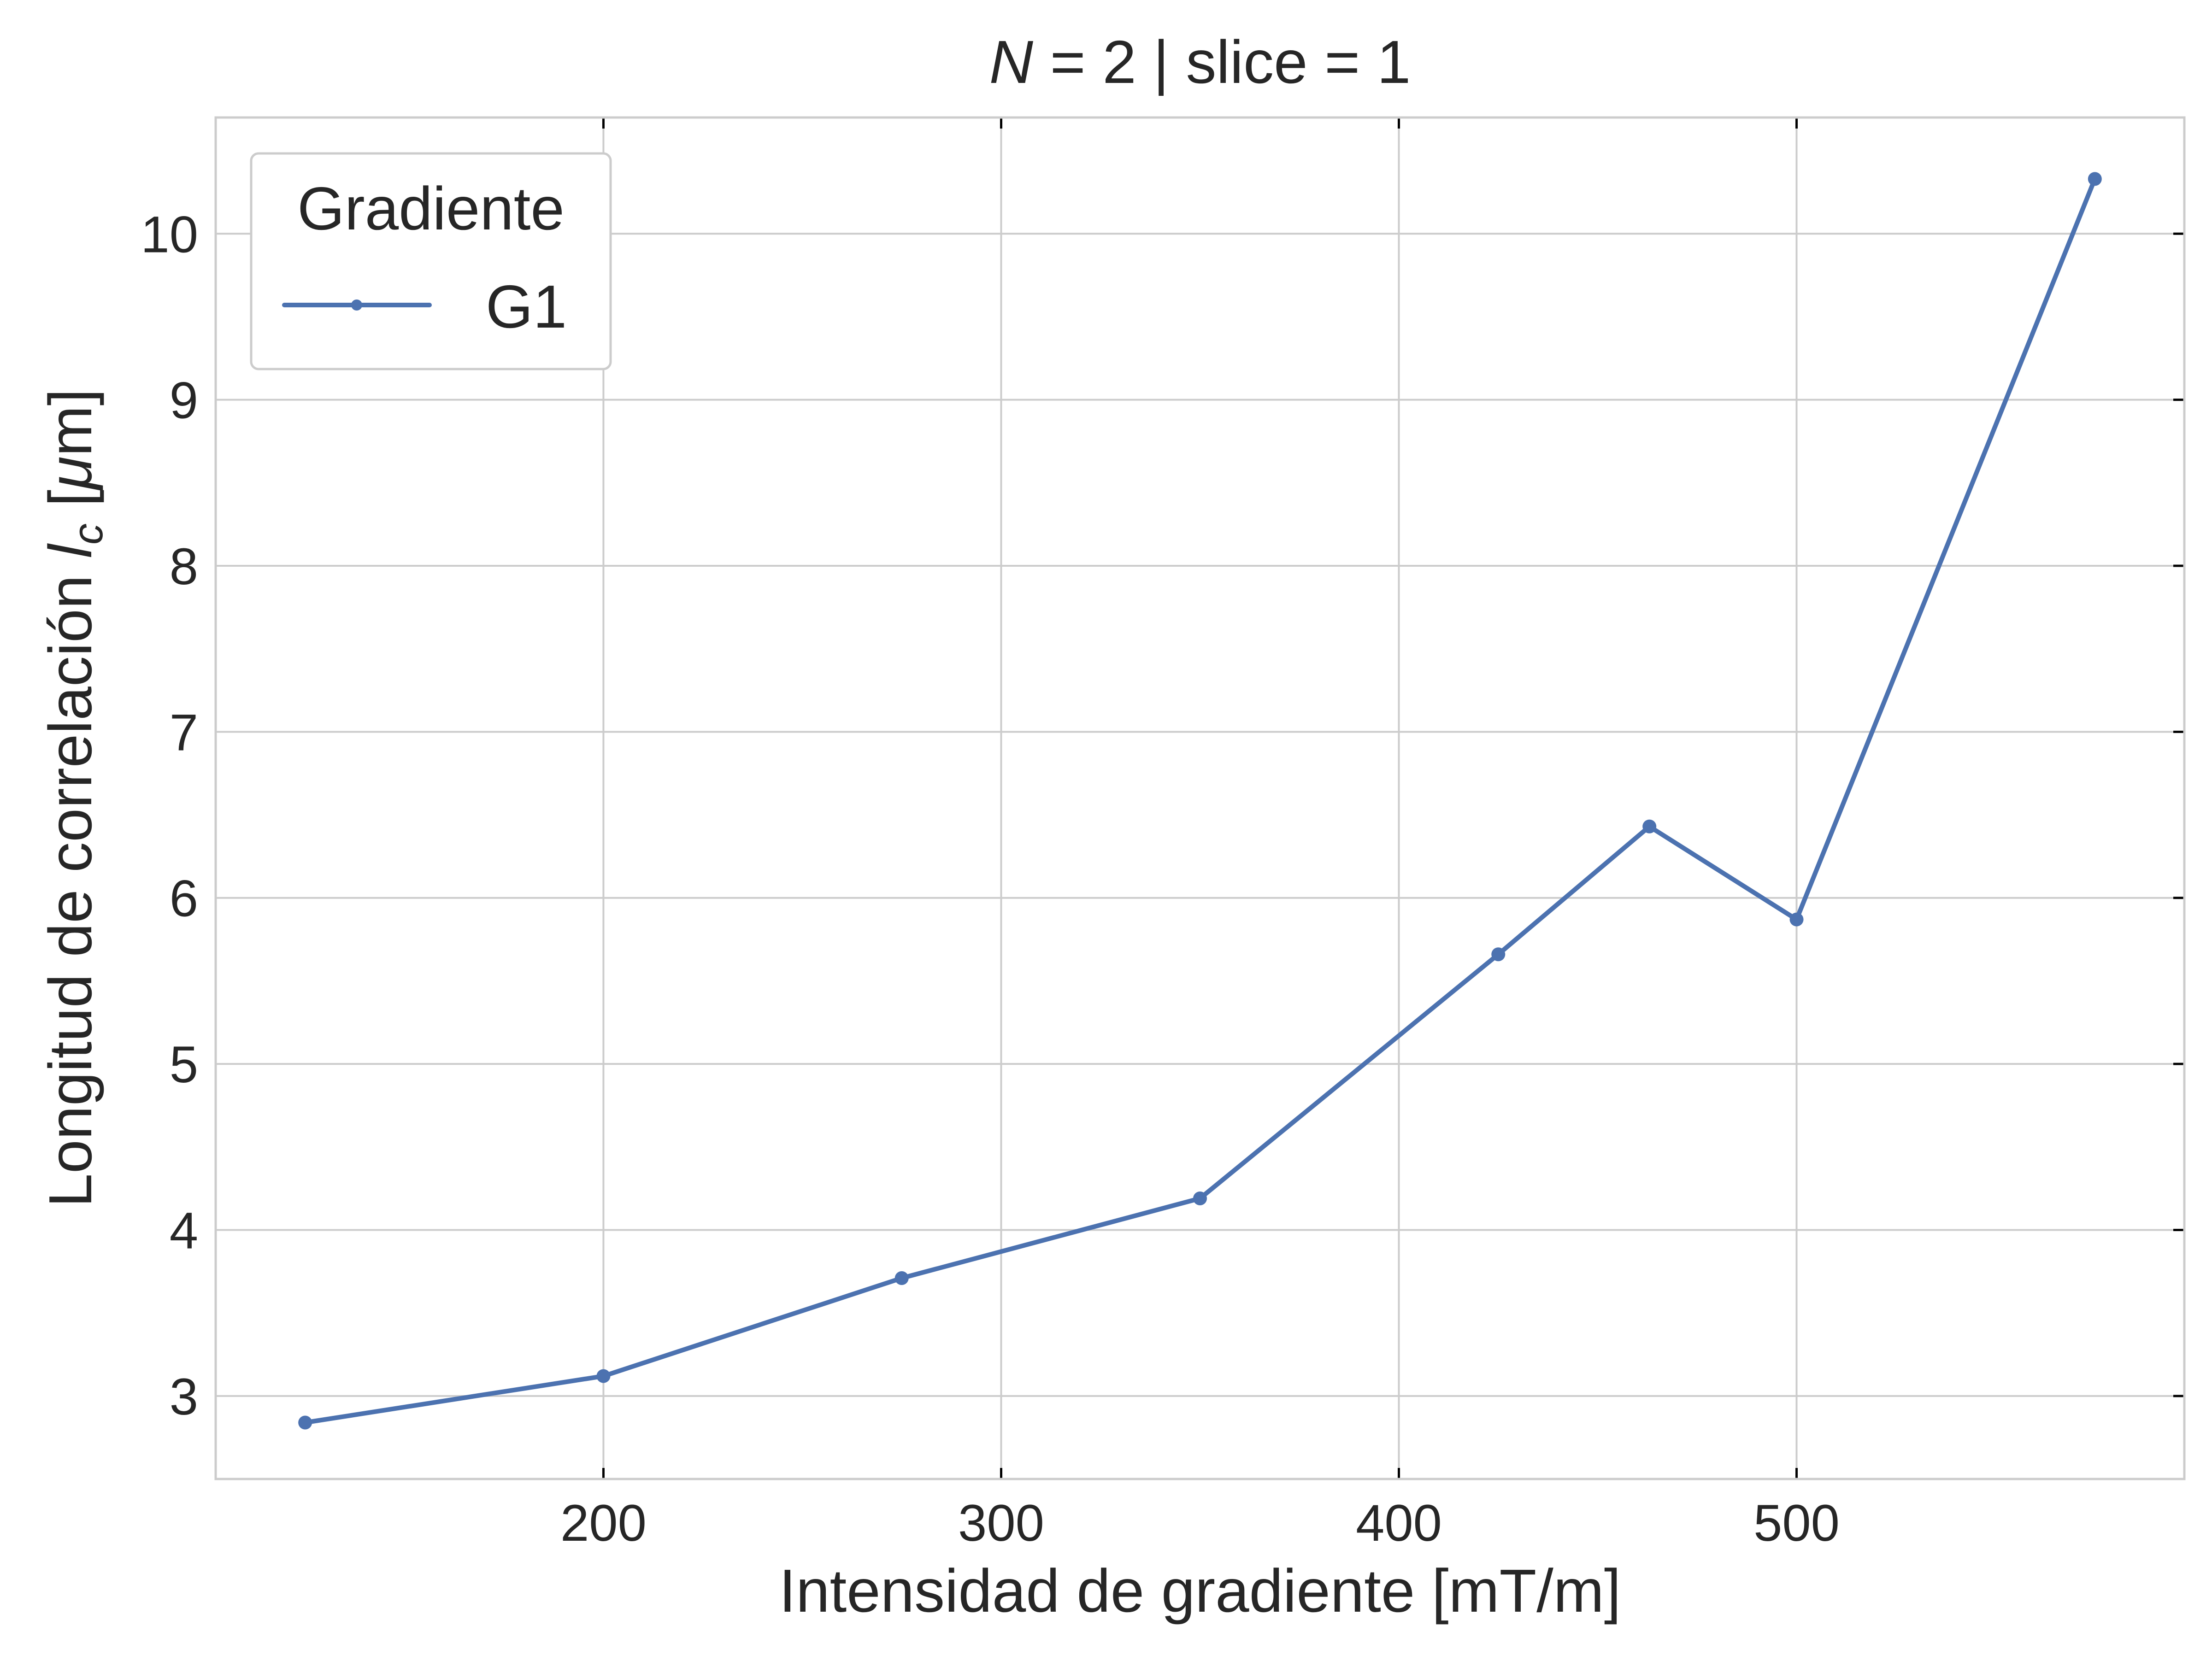 The image size is (2212, 1661). What do you see at coordinates (1796, 1523) in the screenshot?
I see `x-tick-label: 500` at bounding box center [1796, 1523].